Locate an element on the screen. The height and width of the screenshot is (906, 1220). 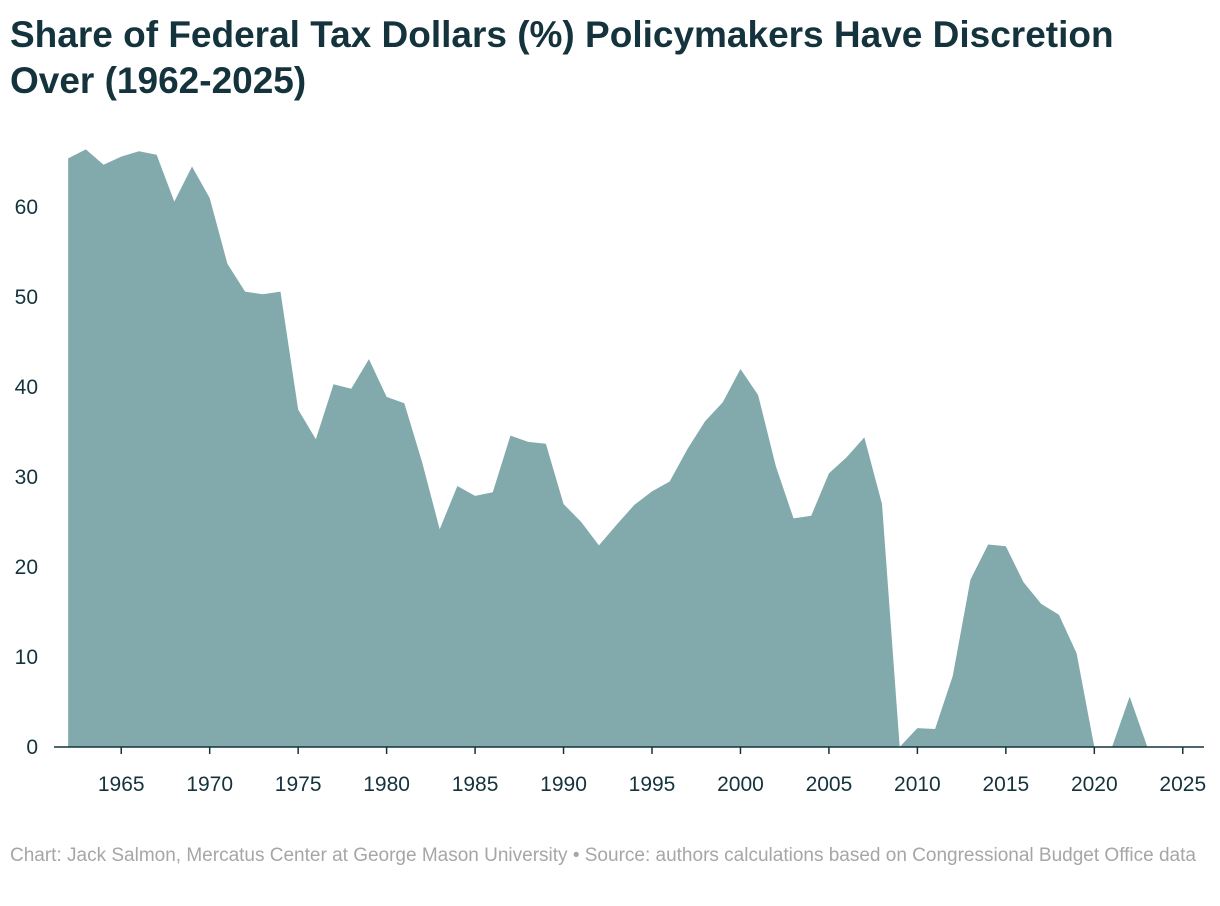
x-tick-label: 1985 is located at coordinates (475, 784).